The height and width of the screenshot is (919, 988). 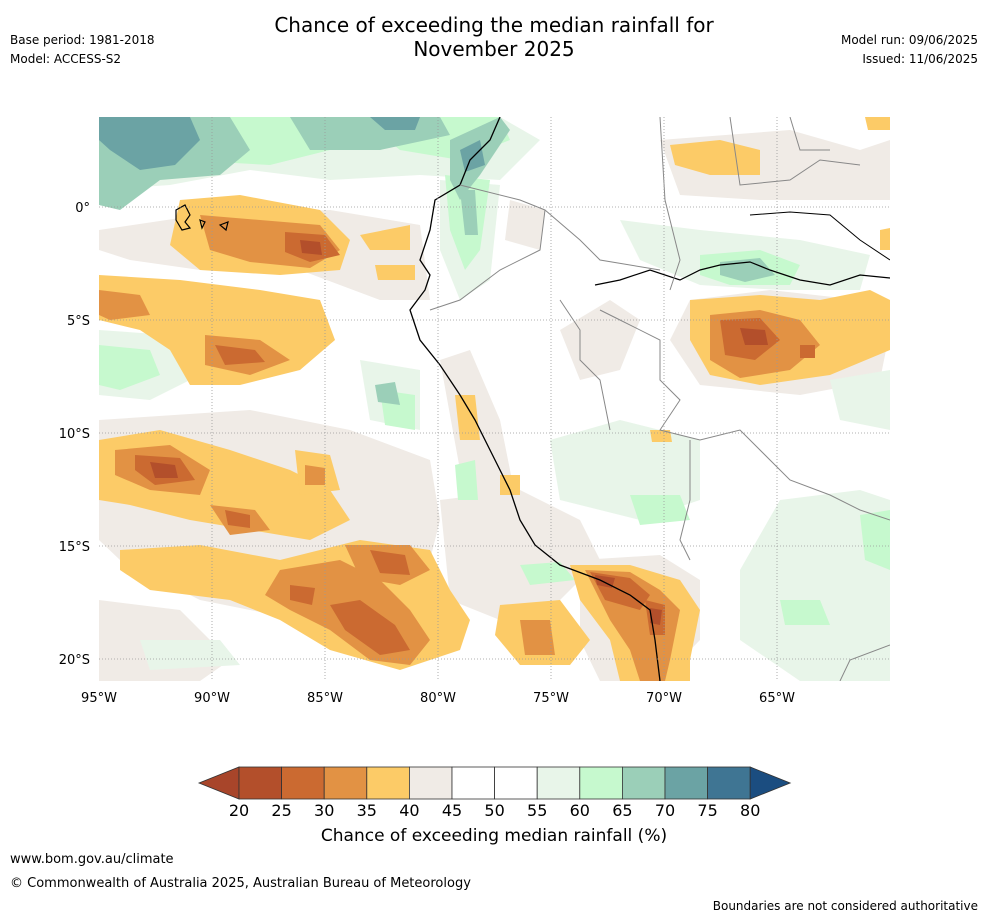 I want to click on longitude-labels: 95°W 90°W 85°W 80°W 75°W 70°W 65°W, so click(x=438, y=698).